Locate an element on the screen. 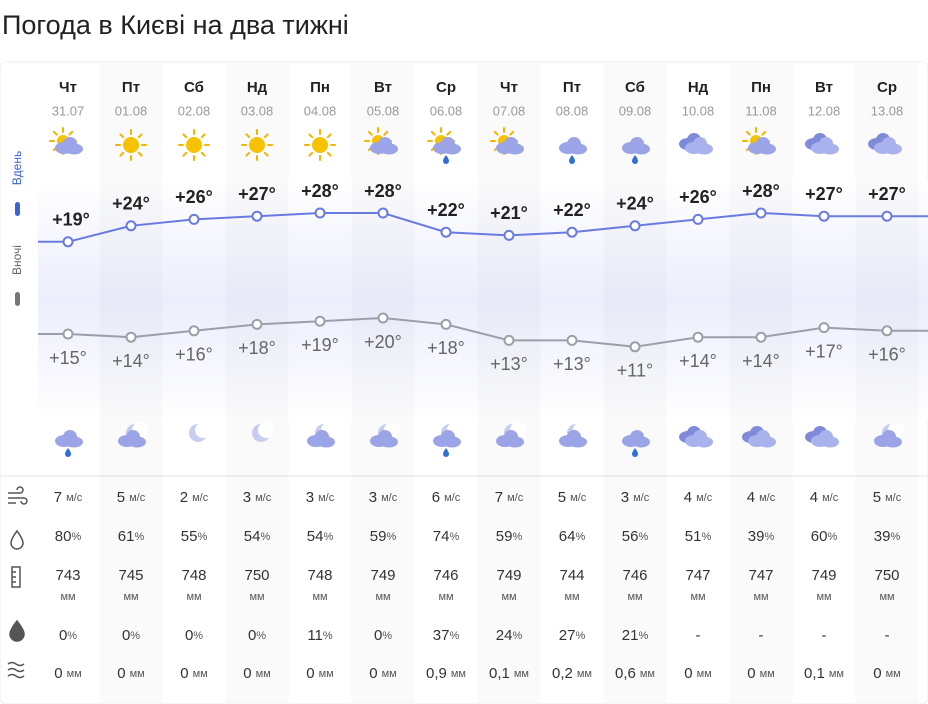  night-temp-label: +18° is located at coordinates (446, 348).